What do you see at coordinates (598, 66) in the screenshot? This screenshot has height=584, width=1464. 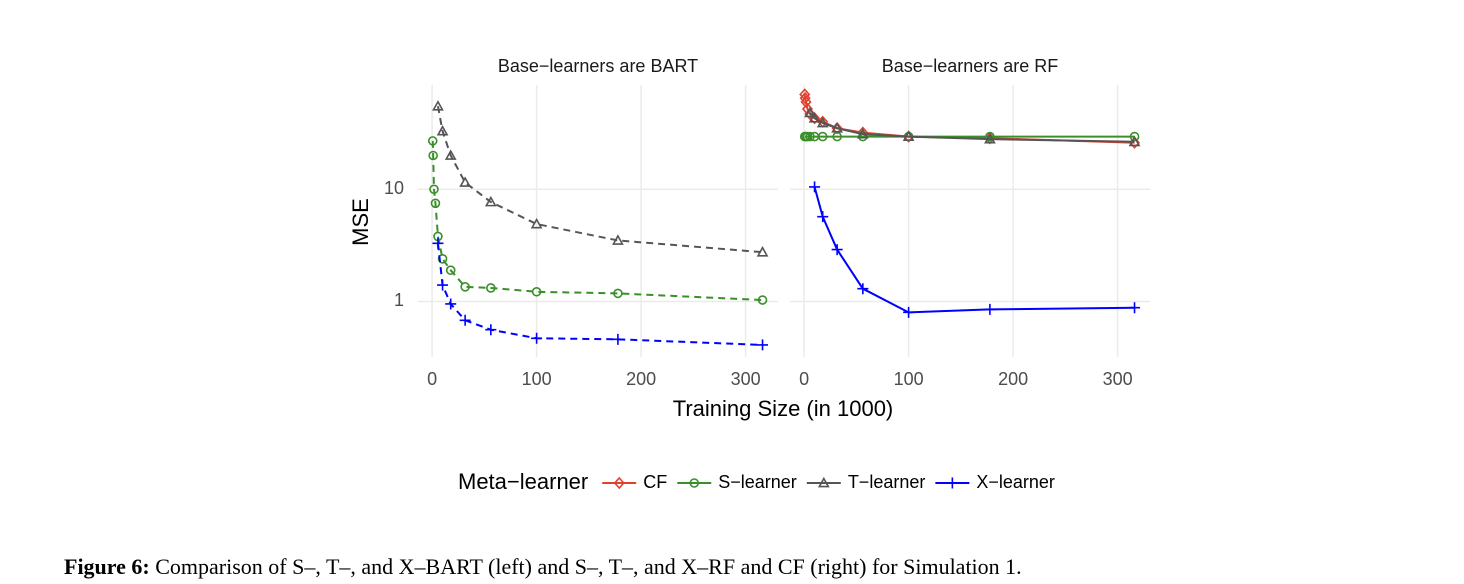 I see `panel-title: Base−learners are BART` at bounding box center [598, 66].